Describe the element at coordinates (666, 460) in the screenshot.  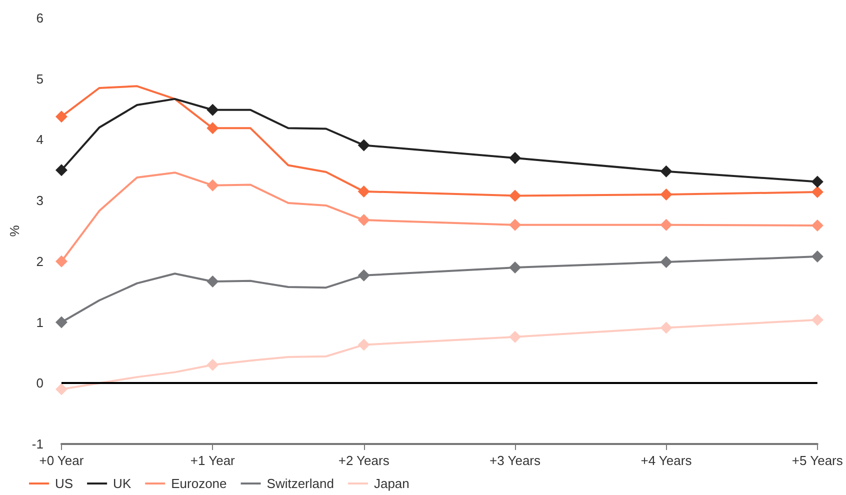
I see `x-tick-label: +4 Years` at that location.